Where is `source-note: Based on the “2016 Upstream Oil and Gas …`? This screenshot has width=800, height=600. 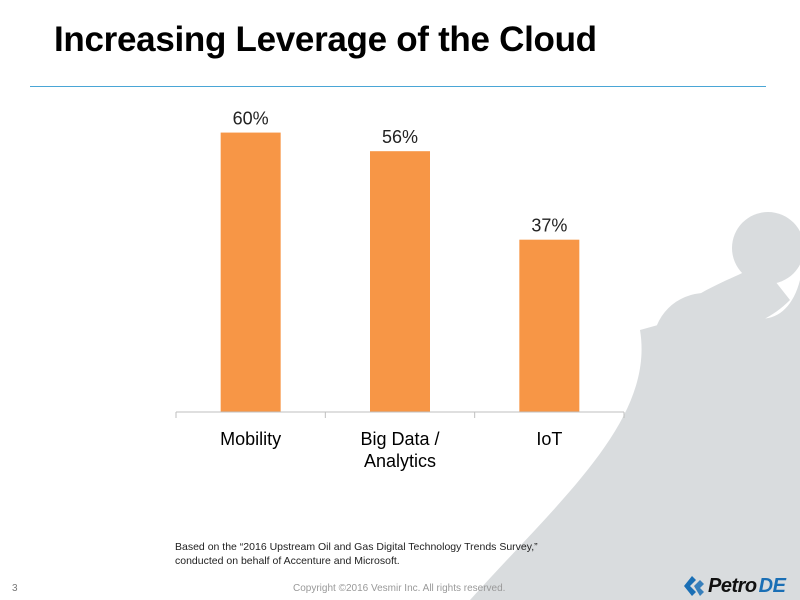
source-note: Based on the “2016 Upstream Oil and Gas … is located at coordinates (356, 554).